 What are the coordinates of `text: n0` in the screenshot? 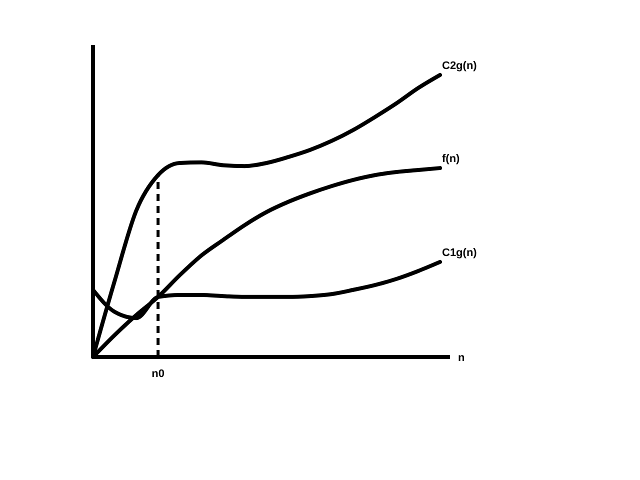 It's located at (158, 374).